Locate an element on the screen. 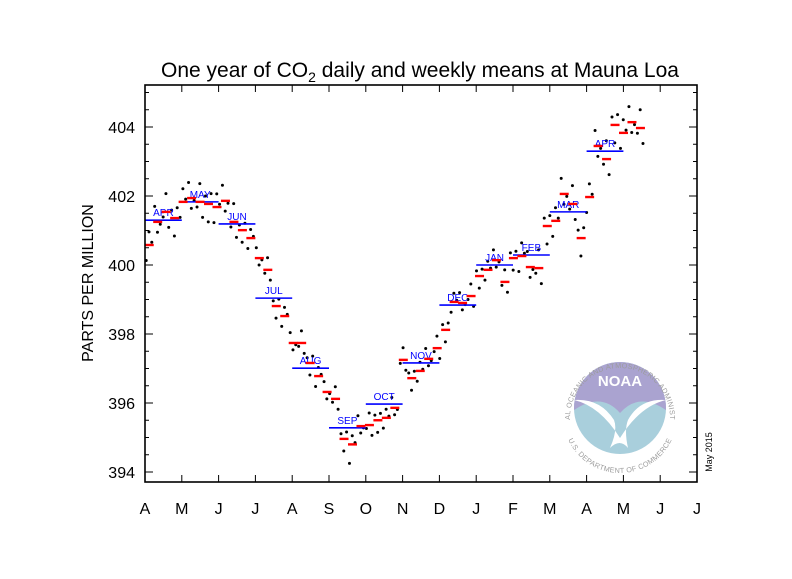 This screenshot has width=792, height=579. month-label: APR is located at coordinates (163, 213).